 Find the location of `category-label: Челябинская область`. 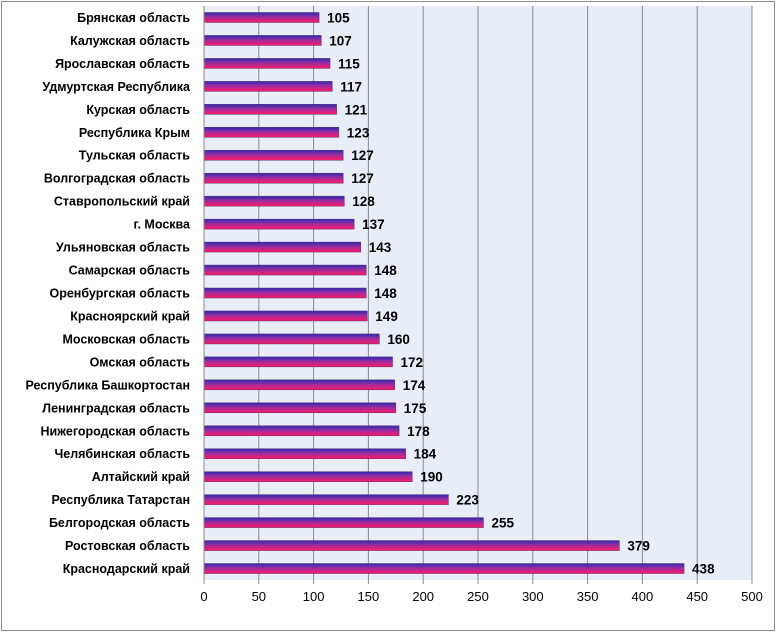

category-label: Челябинская область is located at coordinates (122, 454).